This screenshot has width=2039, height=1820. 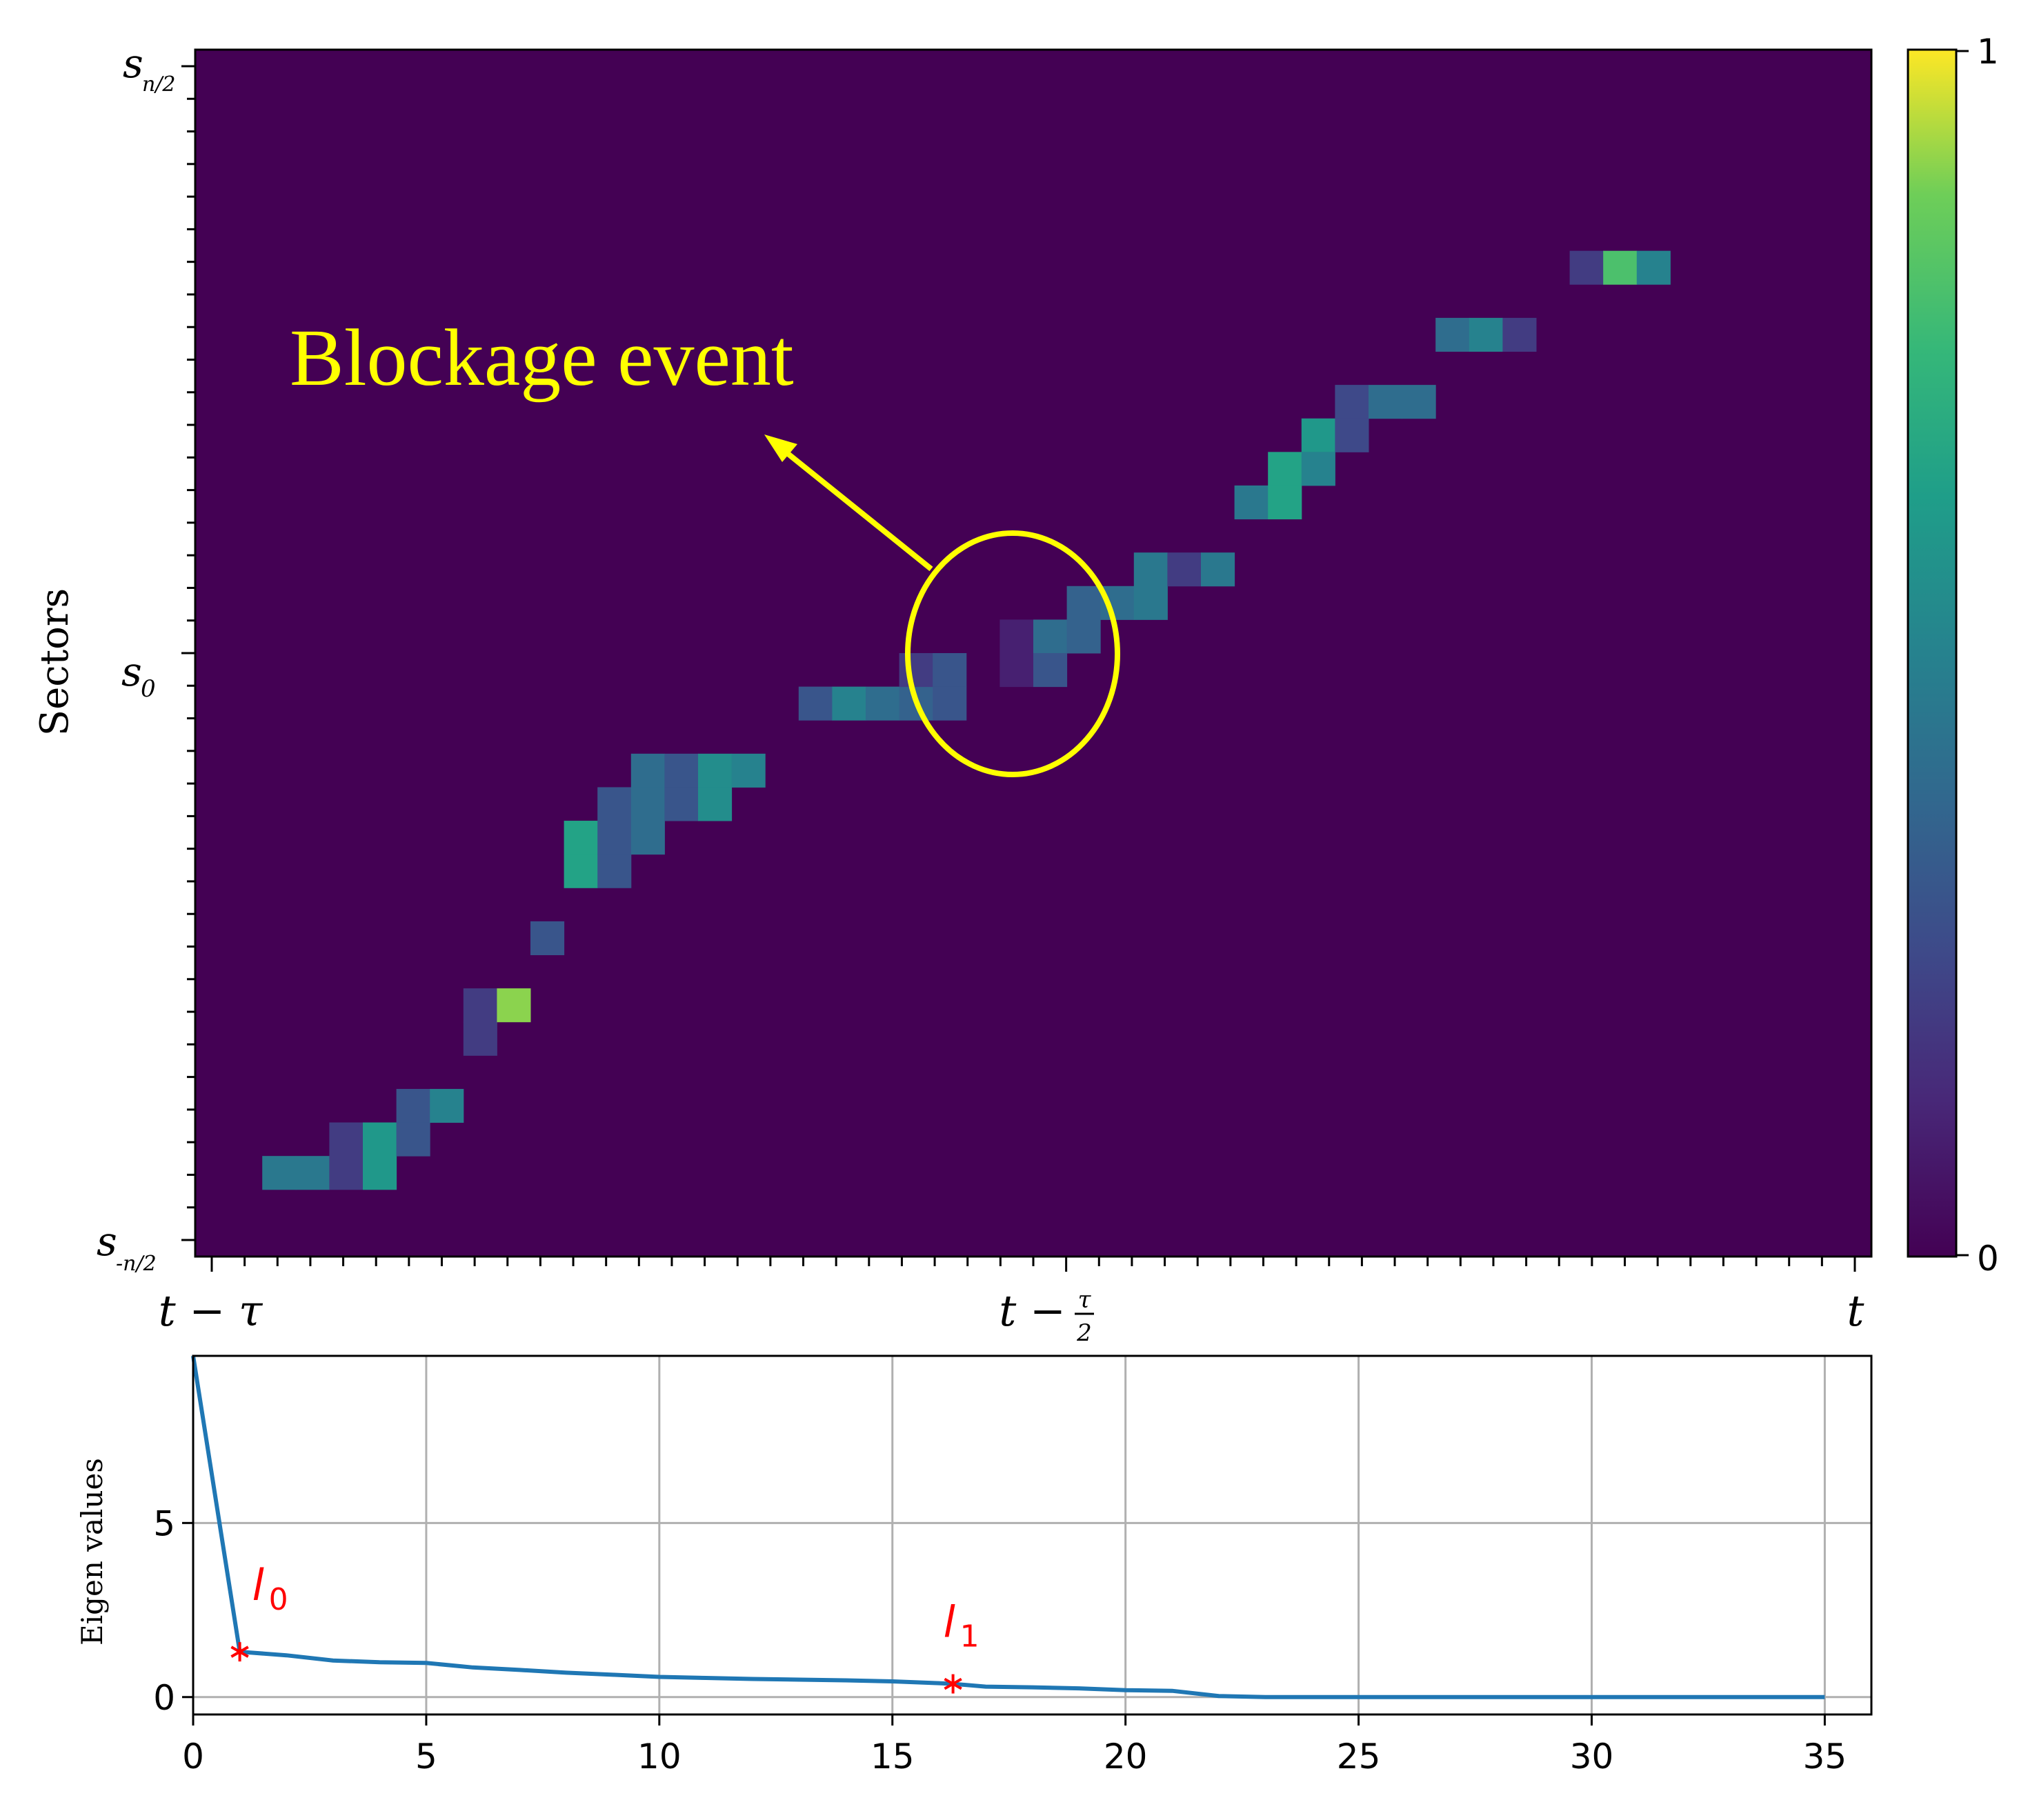 I want to click on y-tick-label-mid: s, so click(x=131, y=671).